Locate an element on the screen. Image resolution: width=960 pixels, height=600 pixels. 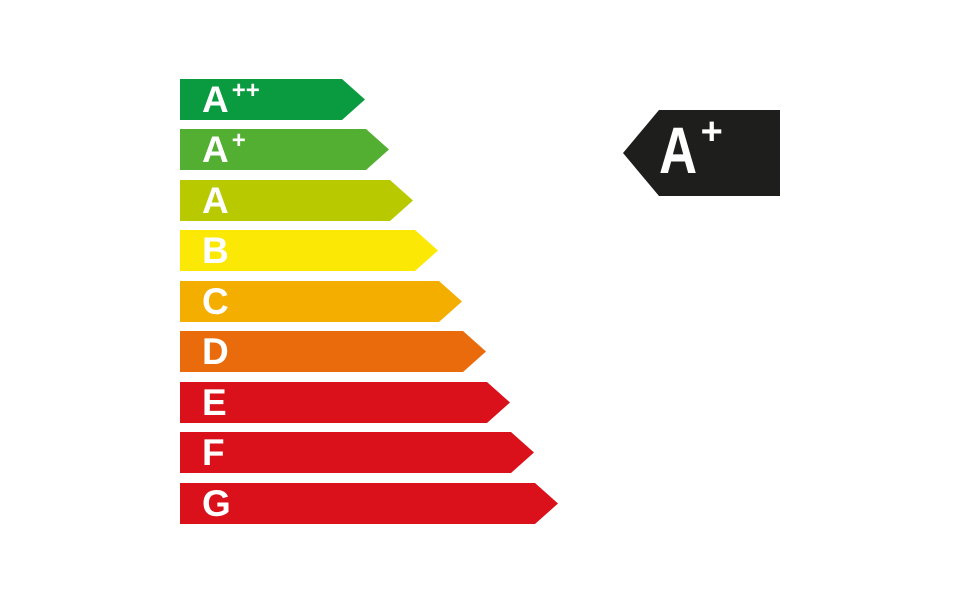
rating-bar-label: A is located at coordinates (204, 200).